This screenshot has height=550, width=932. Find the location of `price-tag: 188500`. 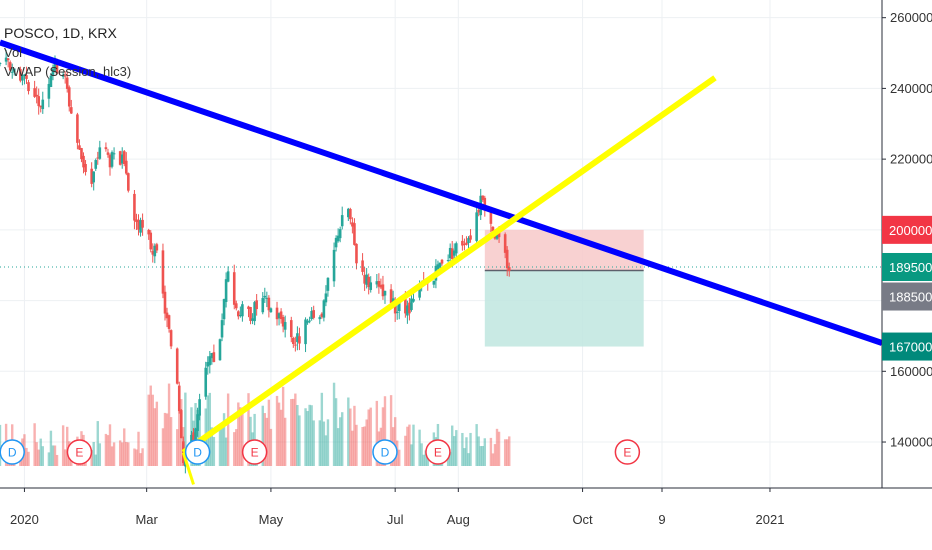

price-tag: 188500 is located at coordinates (907, 296).